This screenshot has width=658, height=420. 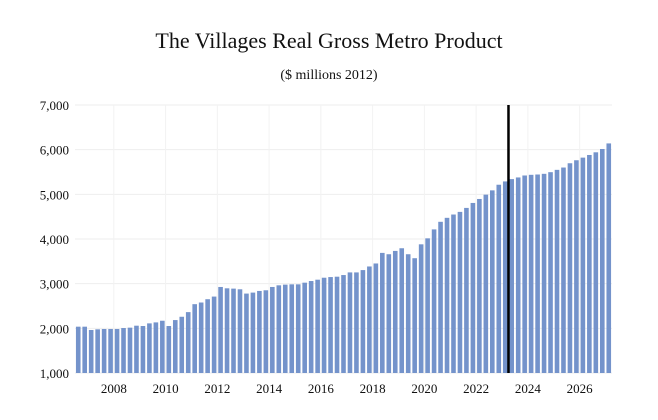 What do you see at coordinates (329, 75) in the screenshot?
I see `chart-subtitle: ($ millions 2012)` at bounding box center [329, 75].